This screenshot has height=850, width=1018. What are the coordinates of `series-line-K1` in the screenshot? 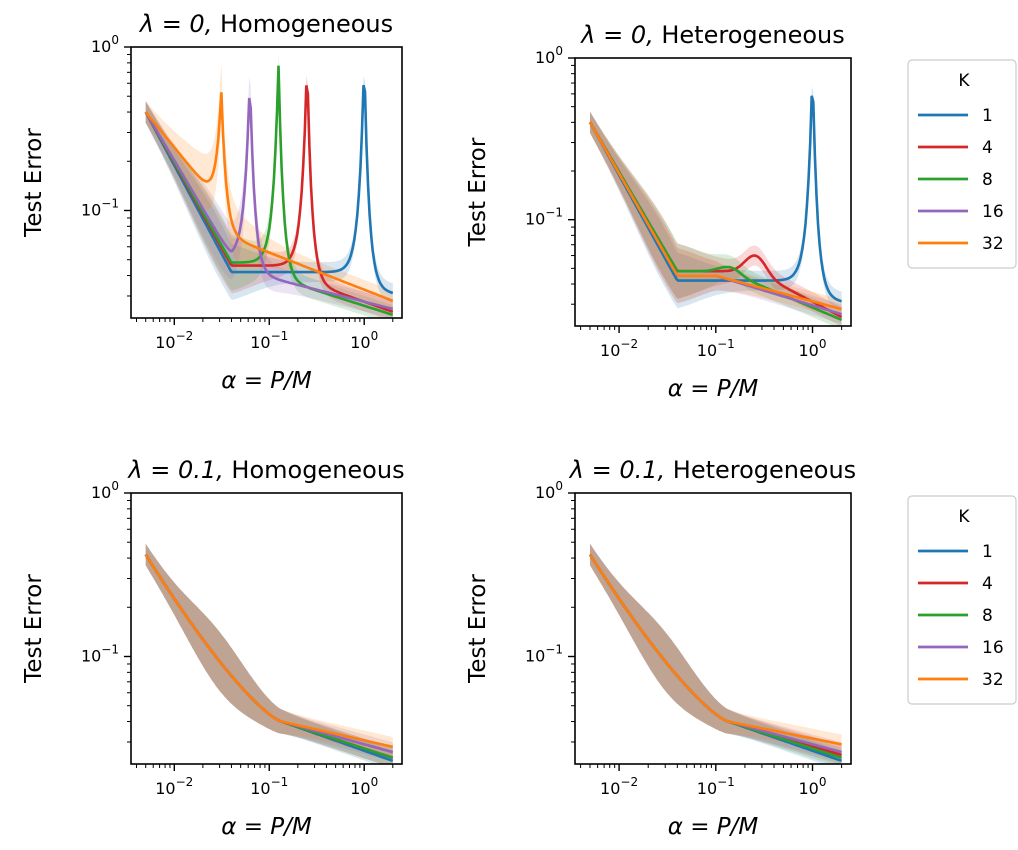 It's located at (269, 189).